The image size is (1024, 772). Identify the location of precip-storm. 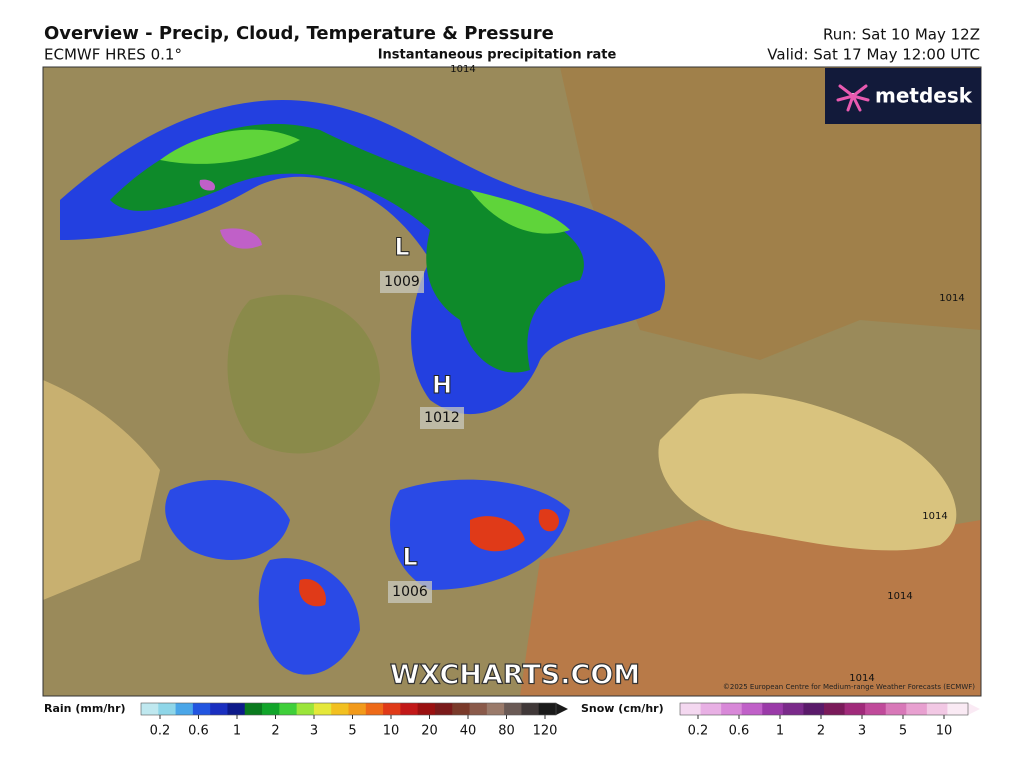
(429, 558).